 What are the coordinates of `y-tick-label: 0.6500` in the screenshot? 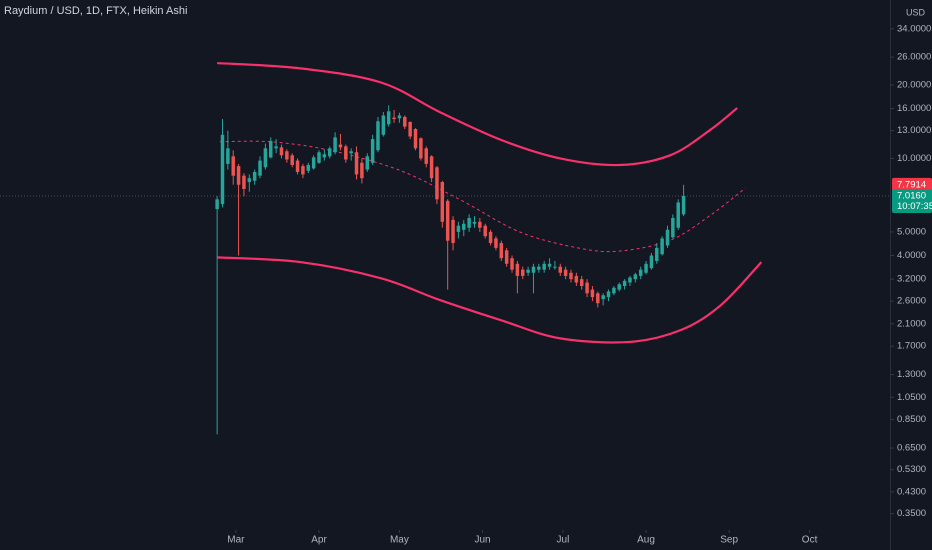 It's located at (911, 448).